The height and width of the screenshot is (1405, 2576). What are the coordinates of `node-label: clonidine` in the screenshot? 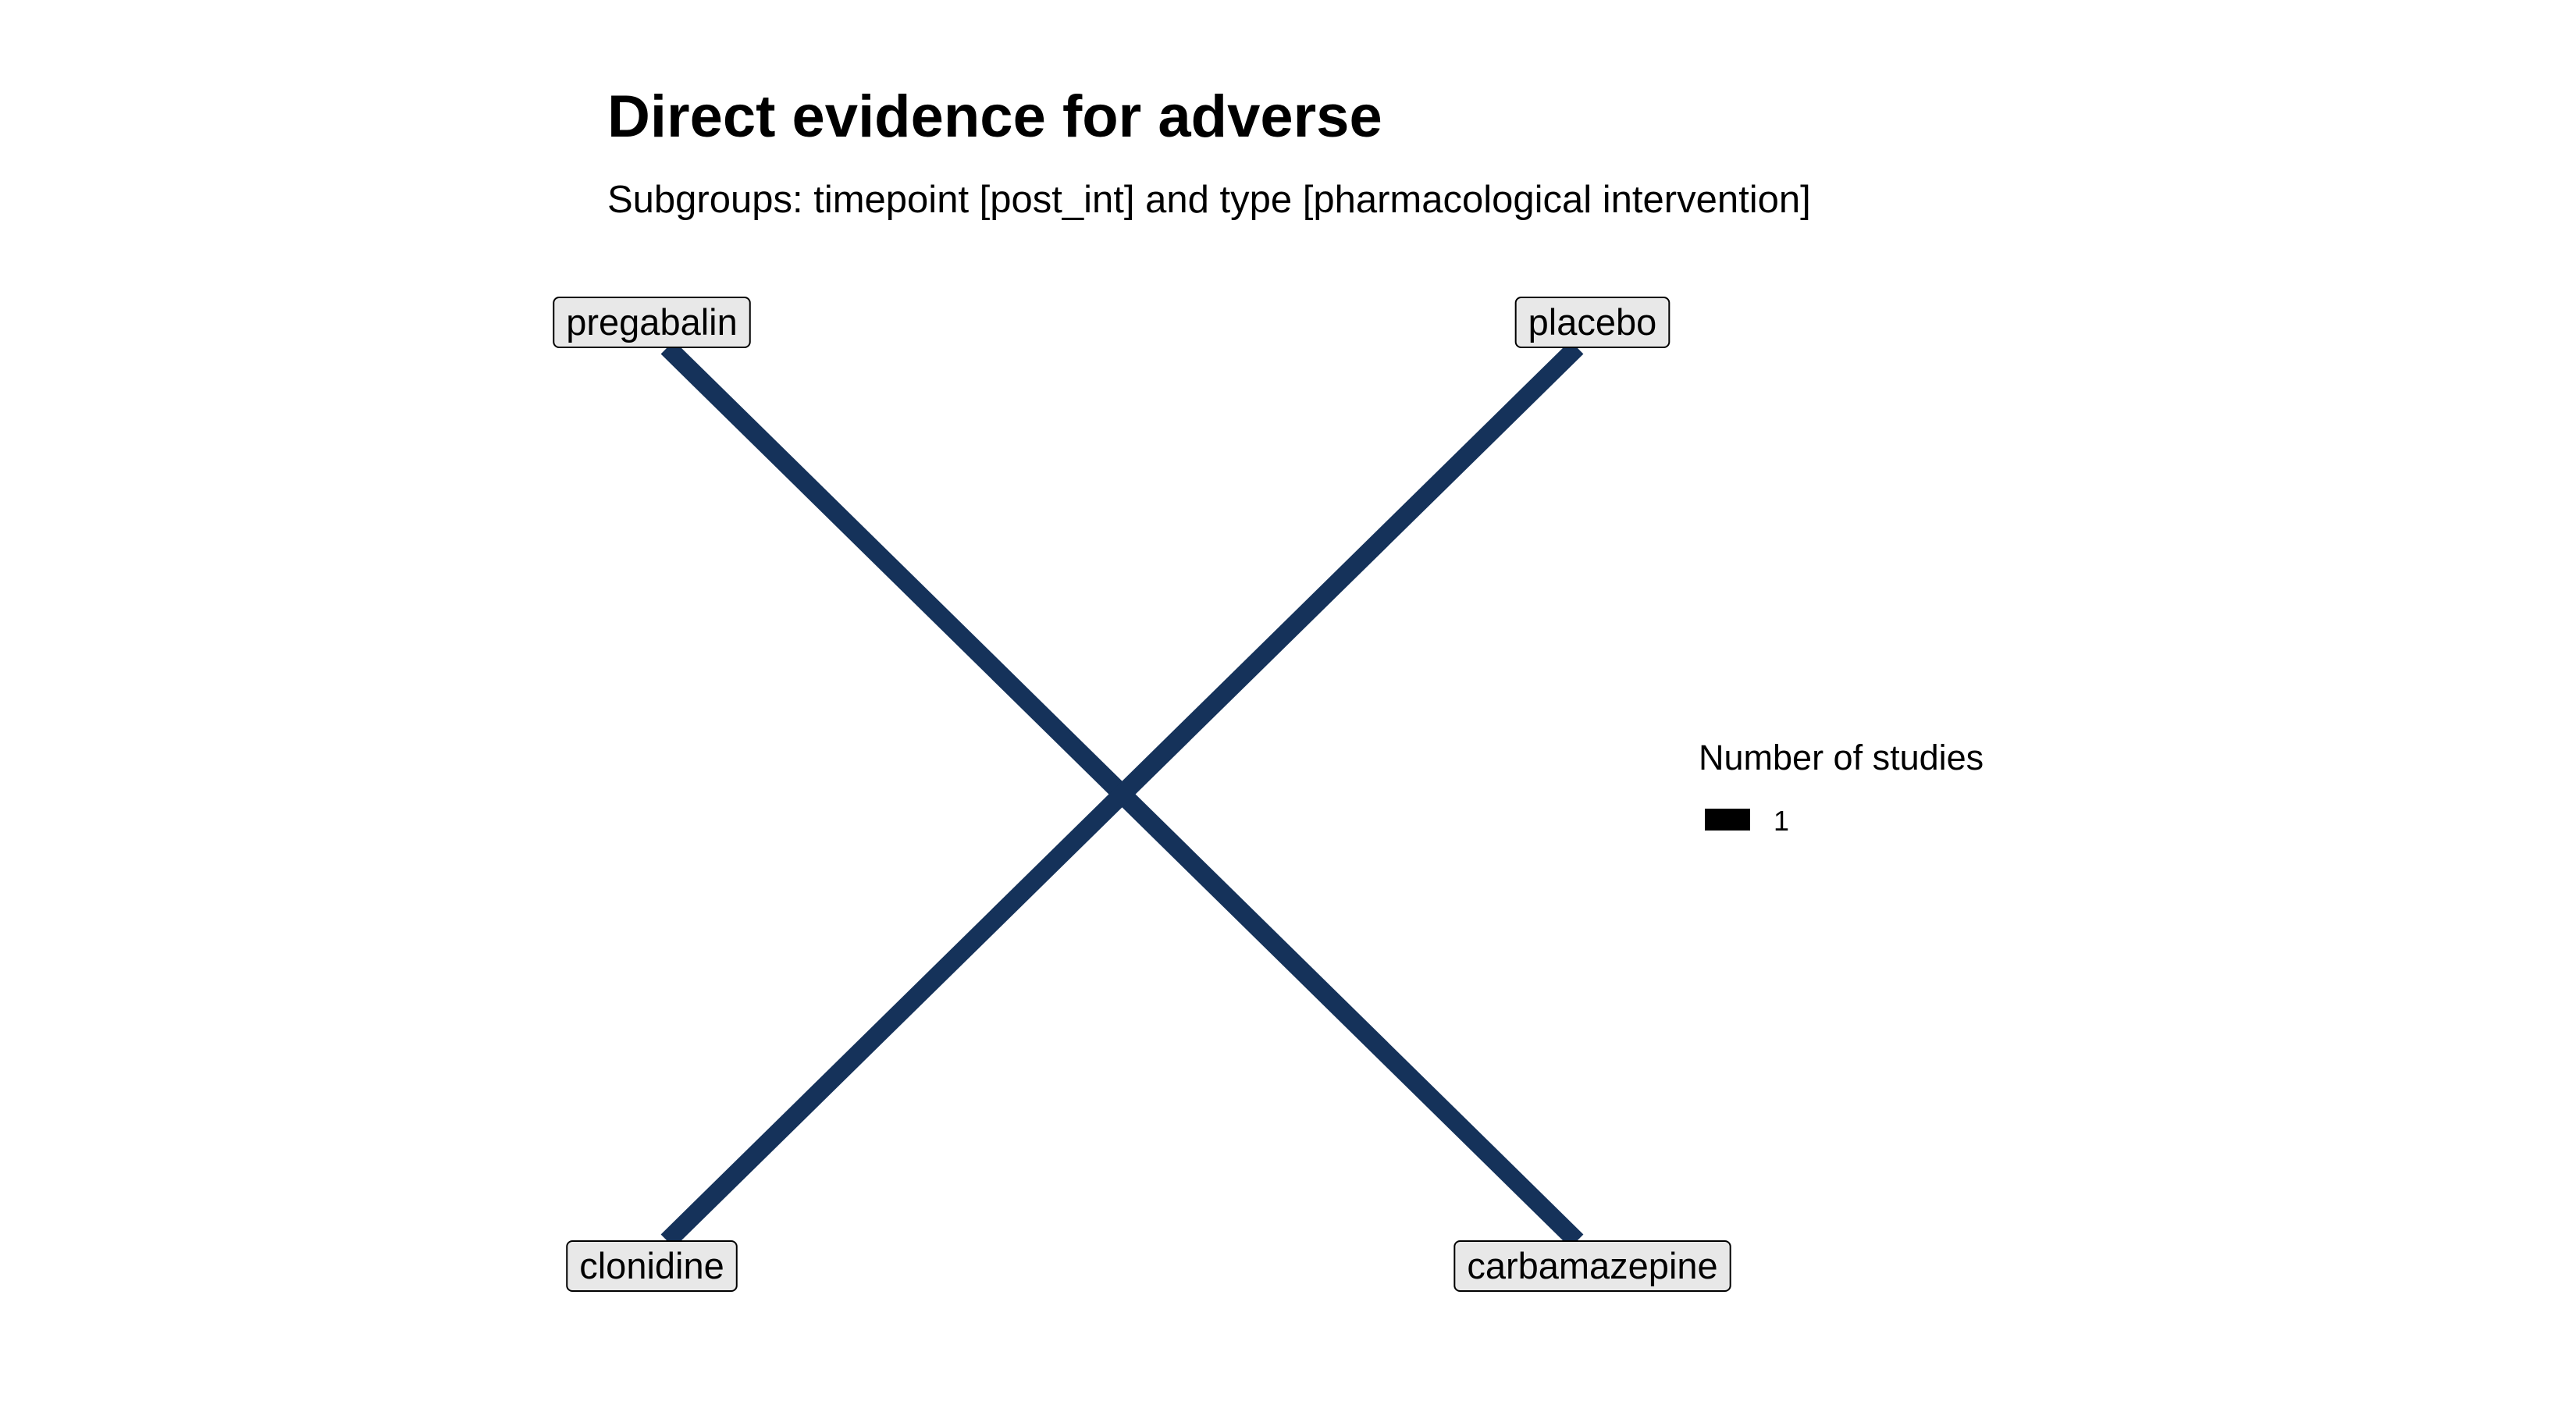 It's located at (651, 1266).